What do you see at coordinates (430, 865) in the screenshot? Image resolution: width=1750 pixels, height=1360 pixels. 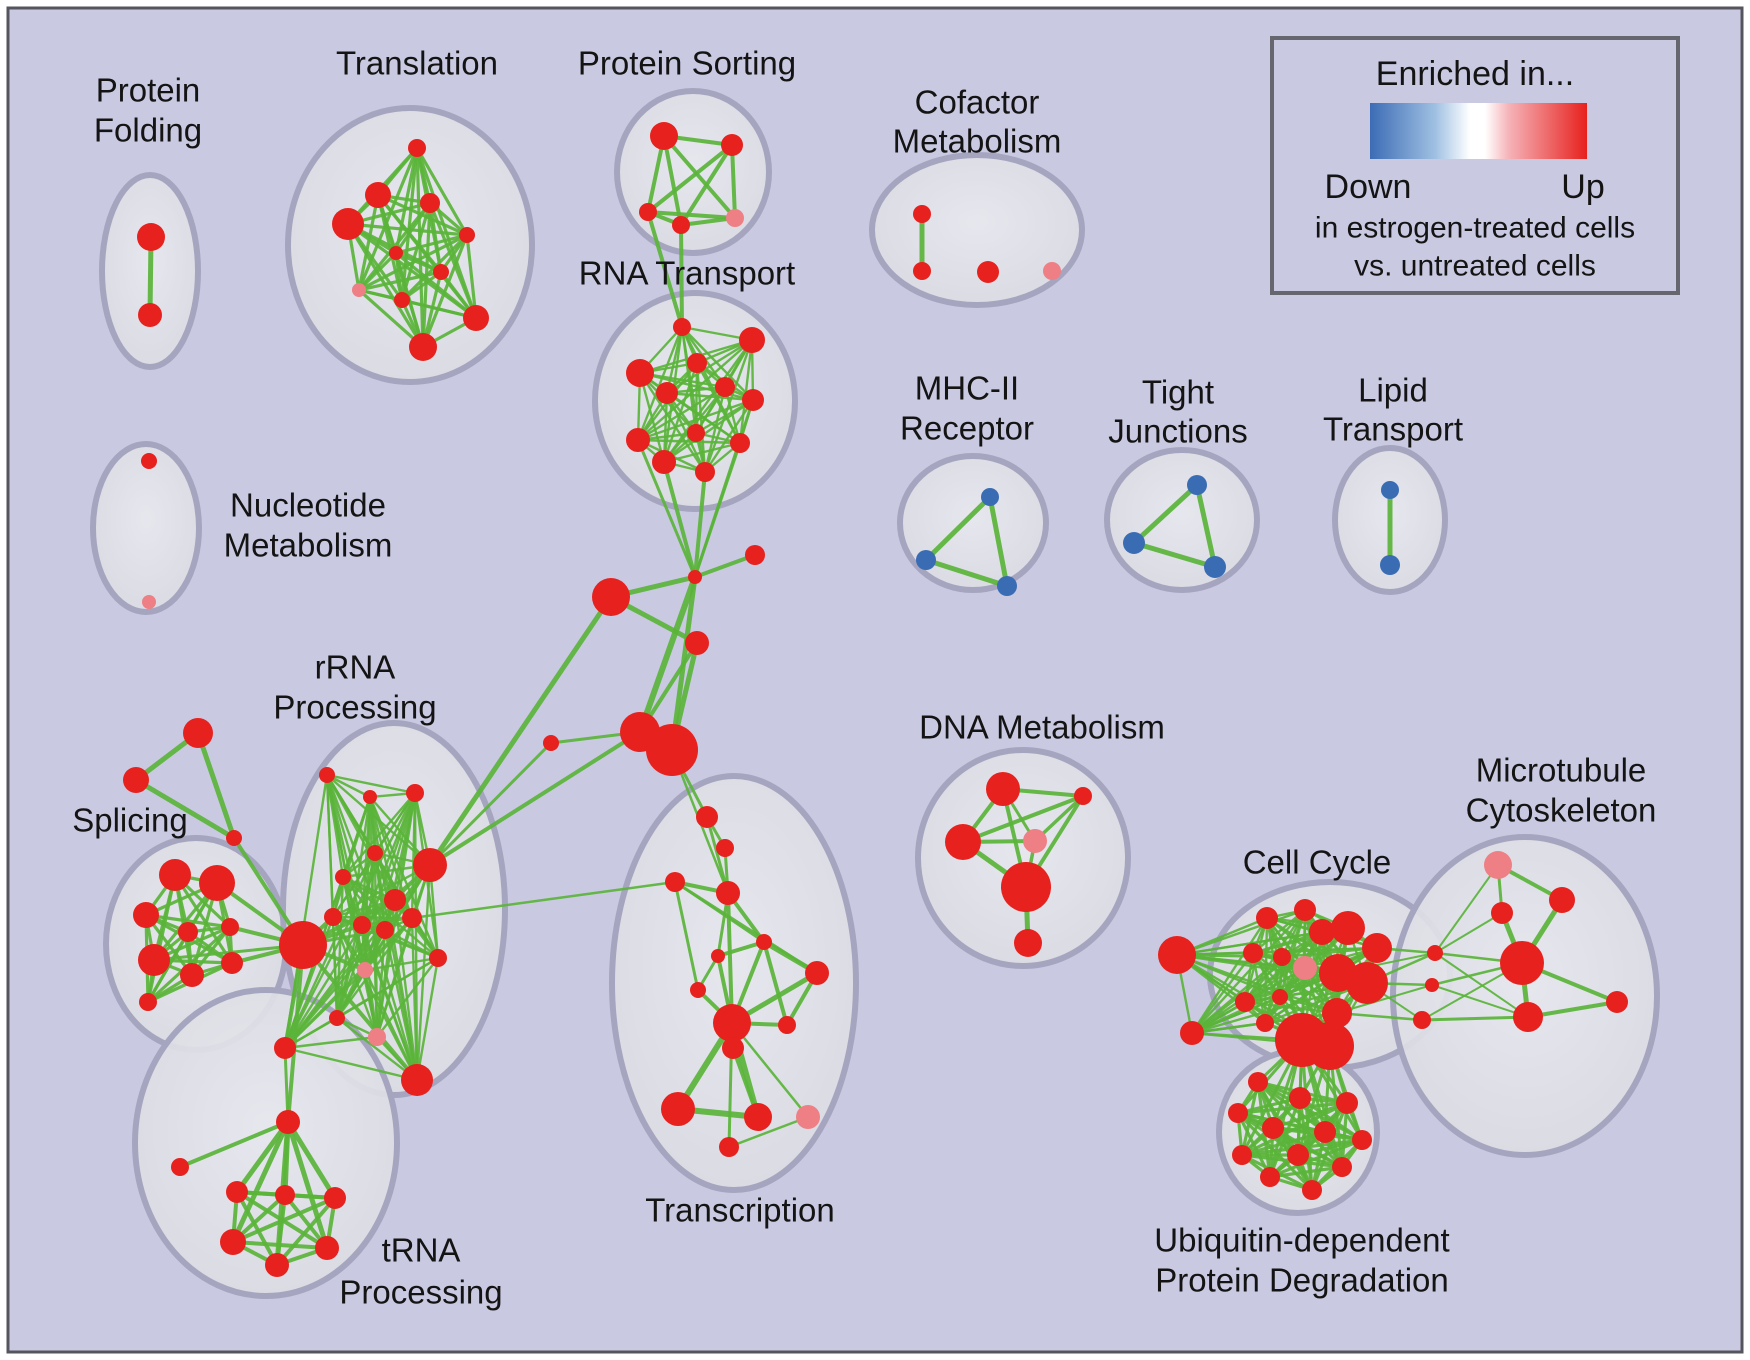 I see `gene-set-node-rr4` at bounding box center [430, 865].